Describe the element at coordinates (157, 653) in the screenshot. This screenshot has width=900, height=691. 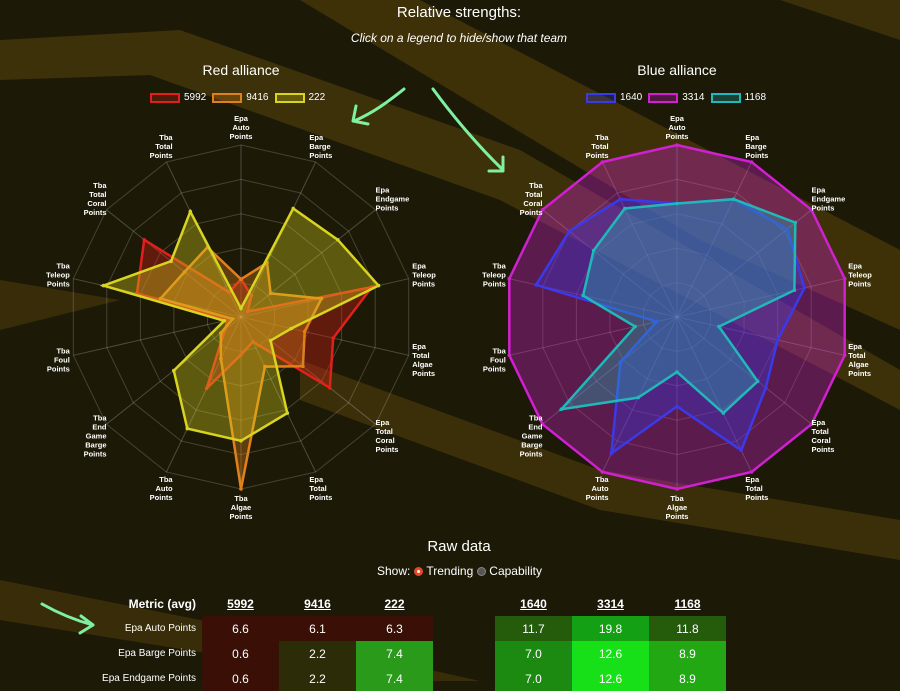
I see `table-row-metric: Epa Barge Points` at that location.